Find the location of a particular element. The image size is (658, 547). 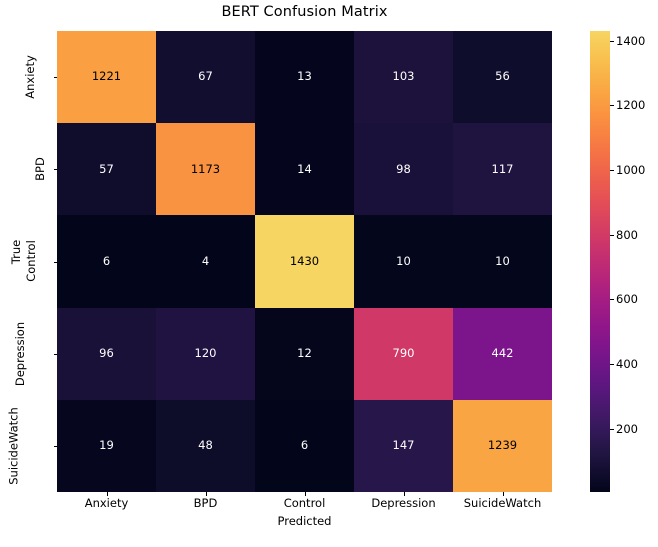

heatmap-cell: 1173 is located at coordinates (205, 169).